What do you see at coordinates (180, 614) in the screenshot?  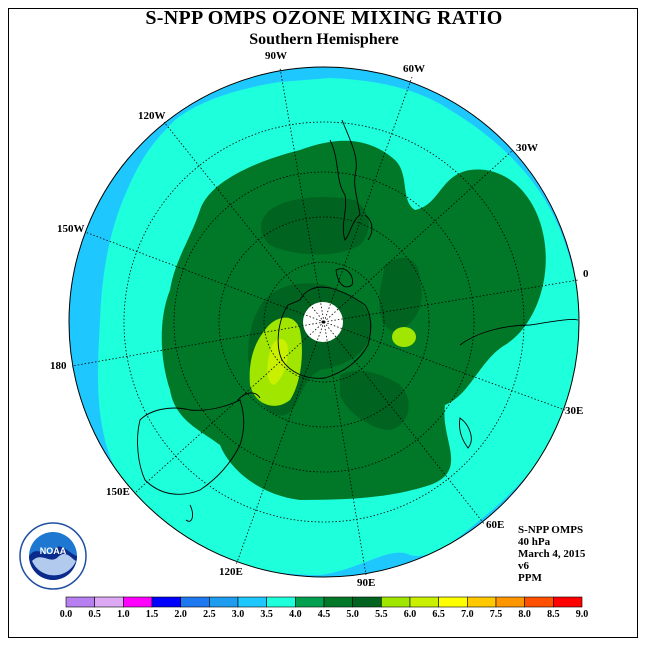 I see `colorbar-tick-label: 2.0` at bounding box center [180, 614].